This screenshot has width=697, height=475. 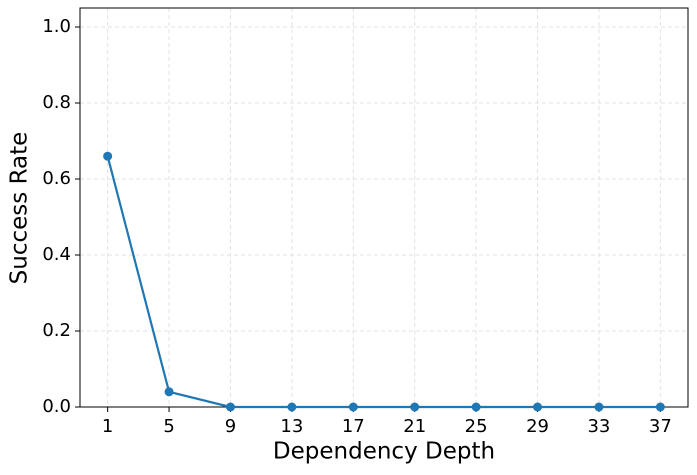 I want to click on x-tick-label: 1, so click(x=107, y=426).